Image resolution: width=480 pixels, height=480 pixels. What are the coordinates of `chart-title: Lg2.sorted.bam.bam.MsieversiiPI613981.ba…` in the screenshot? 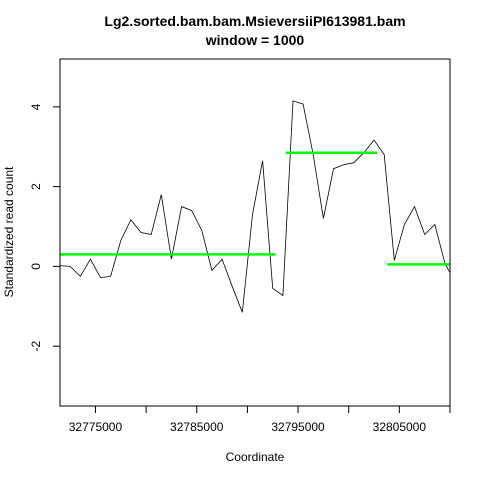 It's located at (254, 21).